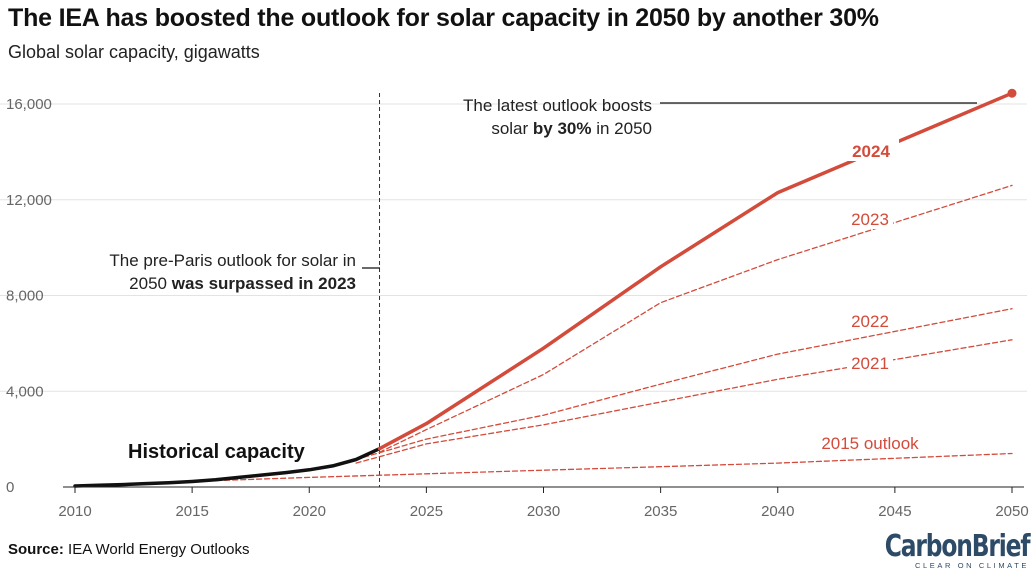  Describe the element at coordinates (232, 260) in the screenshot. I see `pre-paris-annotation-line1: The pre-Paris outlook for solar in` at that location.